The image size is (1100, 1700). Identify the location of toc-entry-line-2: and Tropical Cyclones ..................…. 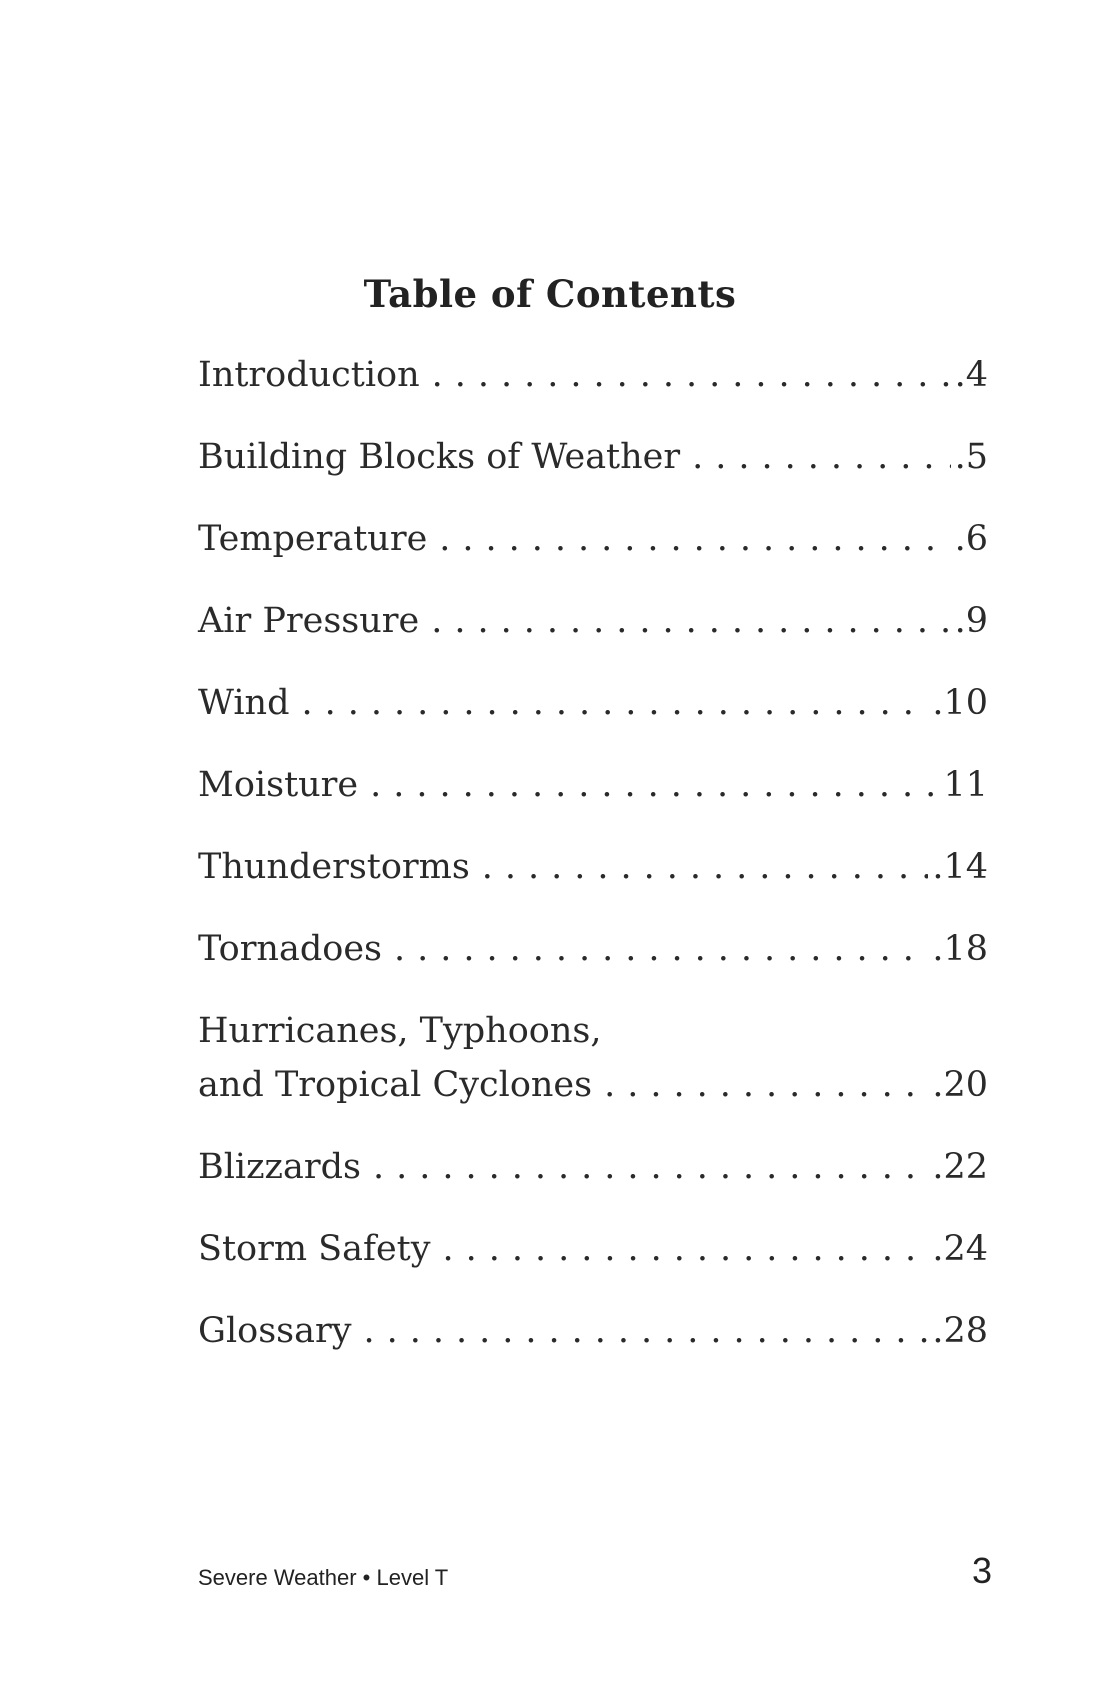
(593, 1085).